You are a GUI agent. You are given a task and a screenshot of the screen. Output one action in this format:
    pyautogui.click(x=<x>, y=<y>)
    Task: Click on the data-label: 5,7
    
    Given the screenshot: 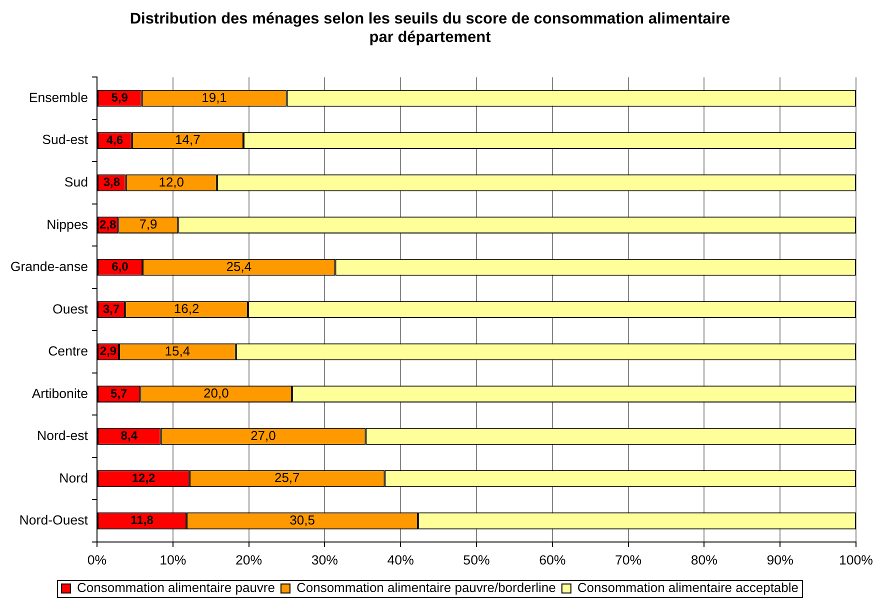 What is the action you would take?
    pyautogui.click(x=119, y=393)
    